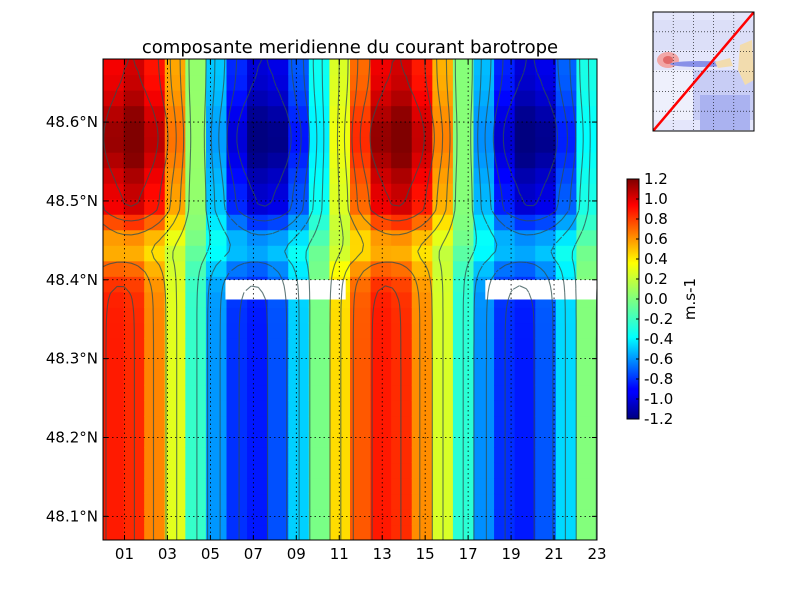  I want to click on x-tick-label: 13, so click(382, 554).